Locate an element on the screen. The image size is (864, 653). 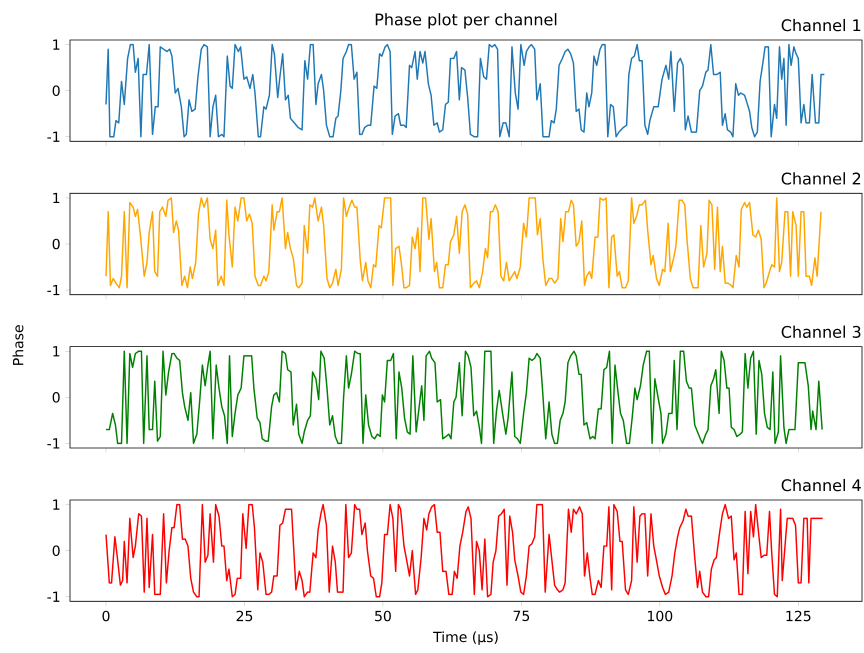
y-axis-title: Phase is located at coordinates (18, 345).